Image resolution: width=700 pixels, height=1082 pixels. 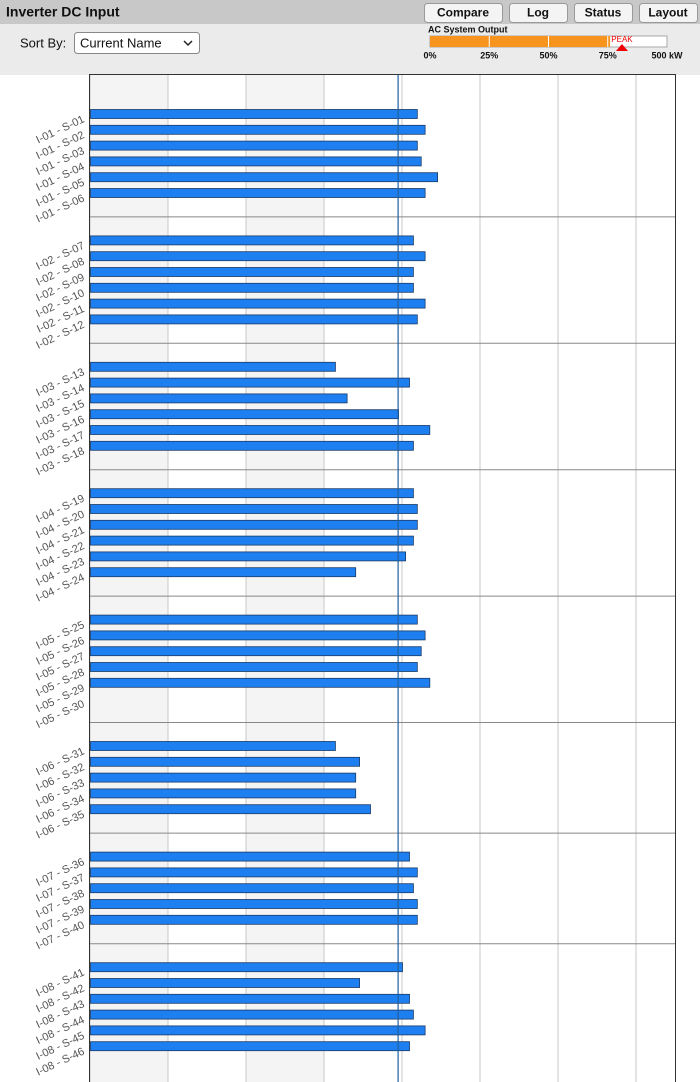 I want to click on label-area, so click(x=44, y=578).